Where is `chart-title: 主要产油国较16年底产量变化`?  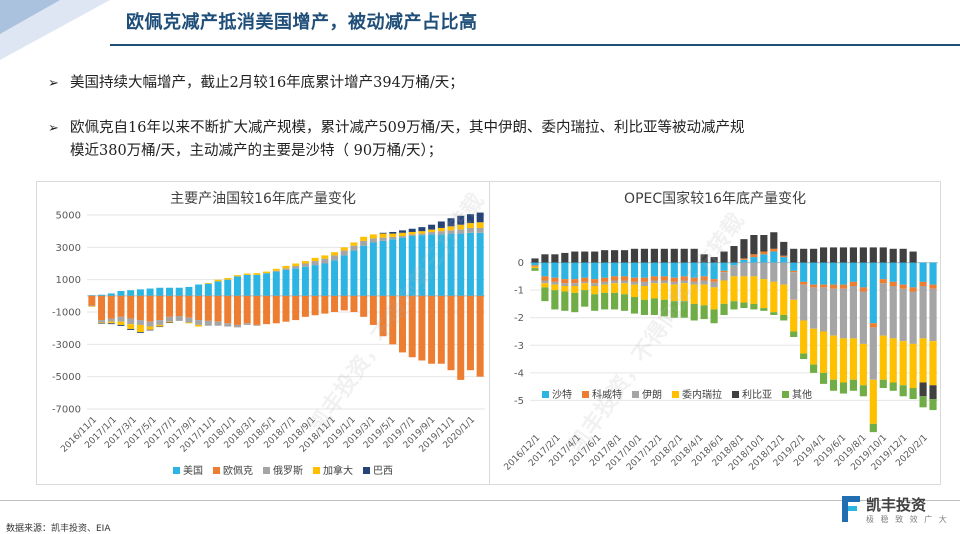
chart-title: 主要产油国较16年底产量变化 is located at coordinates (263, 199).